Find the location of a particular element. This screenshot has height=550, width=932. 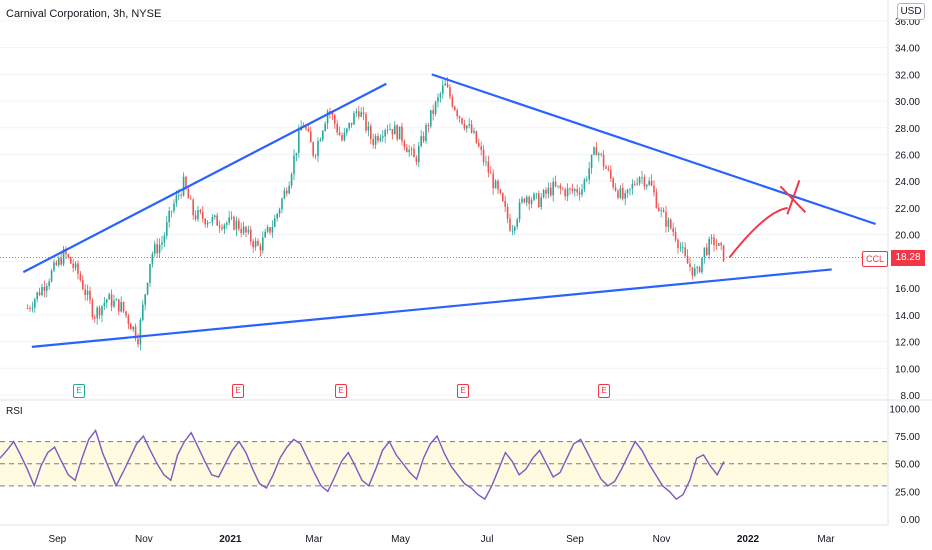

price-tick-label: 24.00 is located at coordinates (907, 182).